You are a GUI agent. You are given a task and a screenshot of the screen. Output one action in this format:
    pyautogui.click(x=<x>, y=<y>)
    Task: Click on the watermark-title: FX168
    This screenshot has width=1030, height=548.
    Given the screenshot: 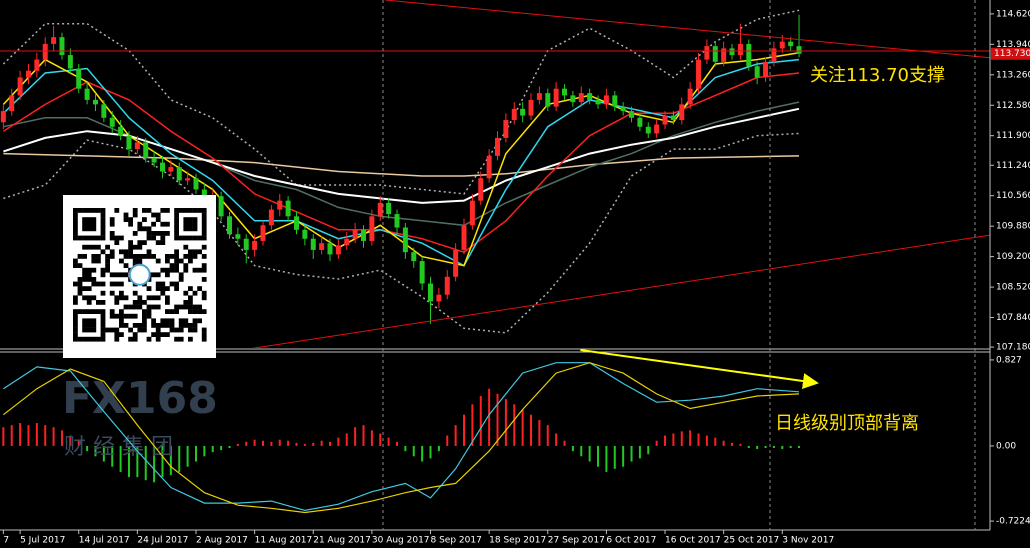 What is the action you would take?
    pyautogui.click(x=140, y=398)
    